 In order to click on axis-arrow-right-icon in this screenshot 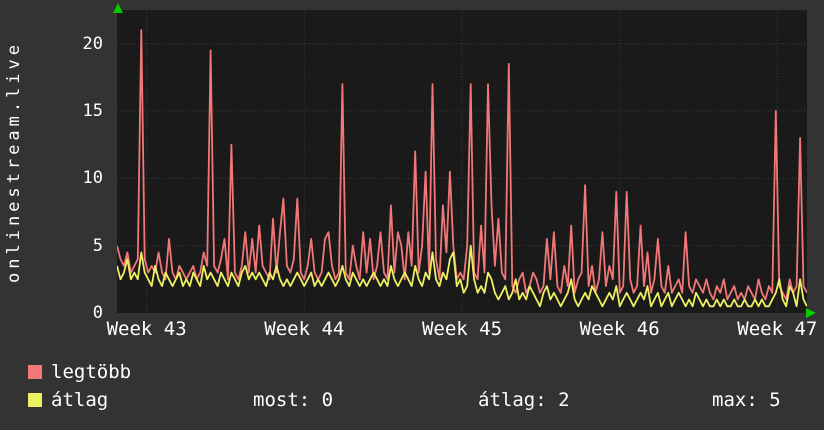, I will do `click(811, 313)`.